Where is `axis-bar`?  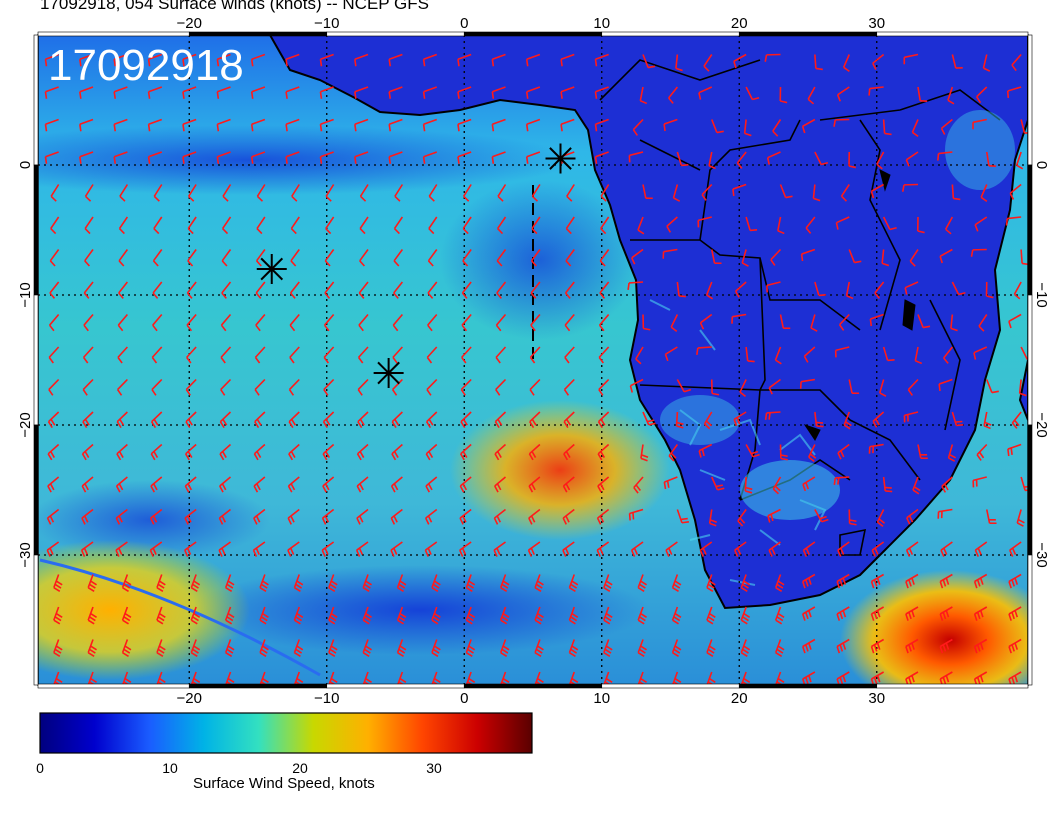 axis-bar is located at coordinates (533, 34).